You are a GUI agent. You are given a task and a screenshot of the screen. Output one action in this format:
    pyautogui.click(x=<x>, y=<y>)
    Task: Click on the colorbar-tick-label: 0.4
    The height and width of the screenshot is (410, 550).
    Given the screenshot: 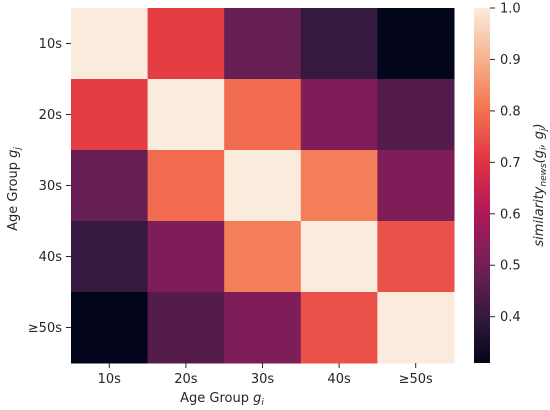 What is the action you would take?
    pyautogui.click(x=510, y=317)
    